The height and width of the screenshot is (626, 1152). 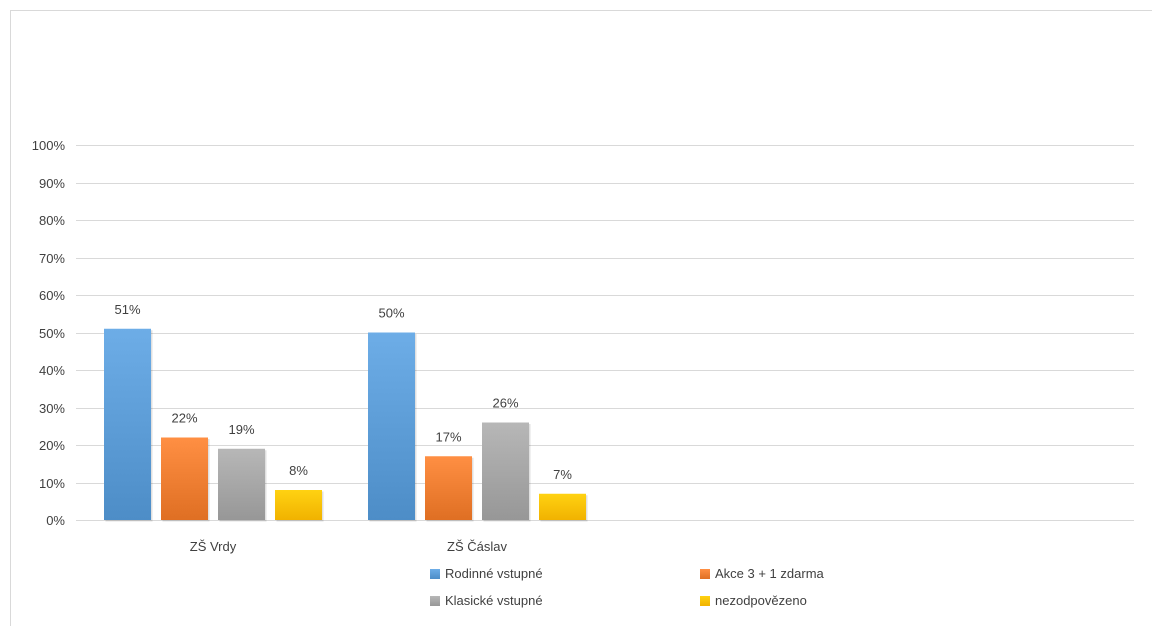 I want to click on data-label: 51%, so click(x=127, y=309).